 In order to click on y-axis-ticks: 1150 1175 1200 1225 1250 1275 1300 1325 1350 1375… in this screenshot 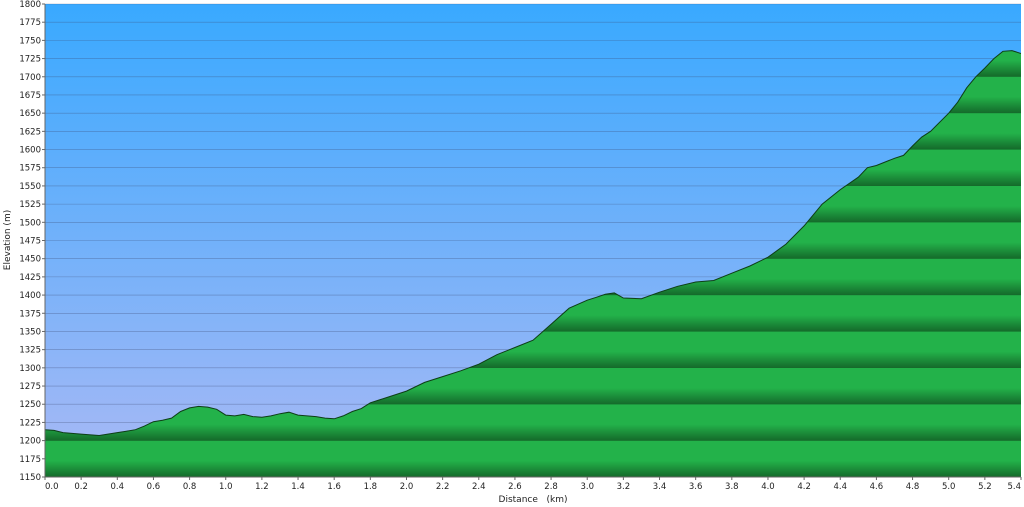, I will do `click(32, 241)`.